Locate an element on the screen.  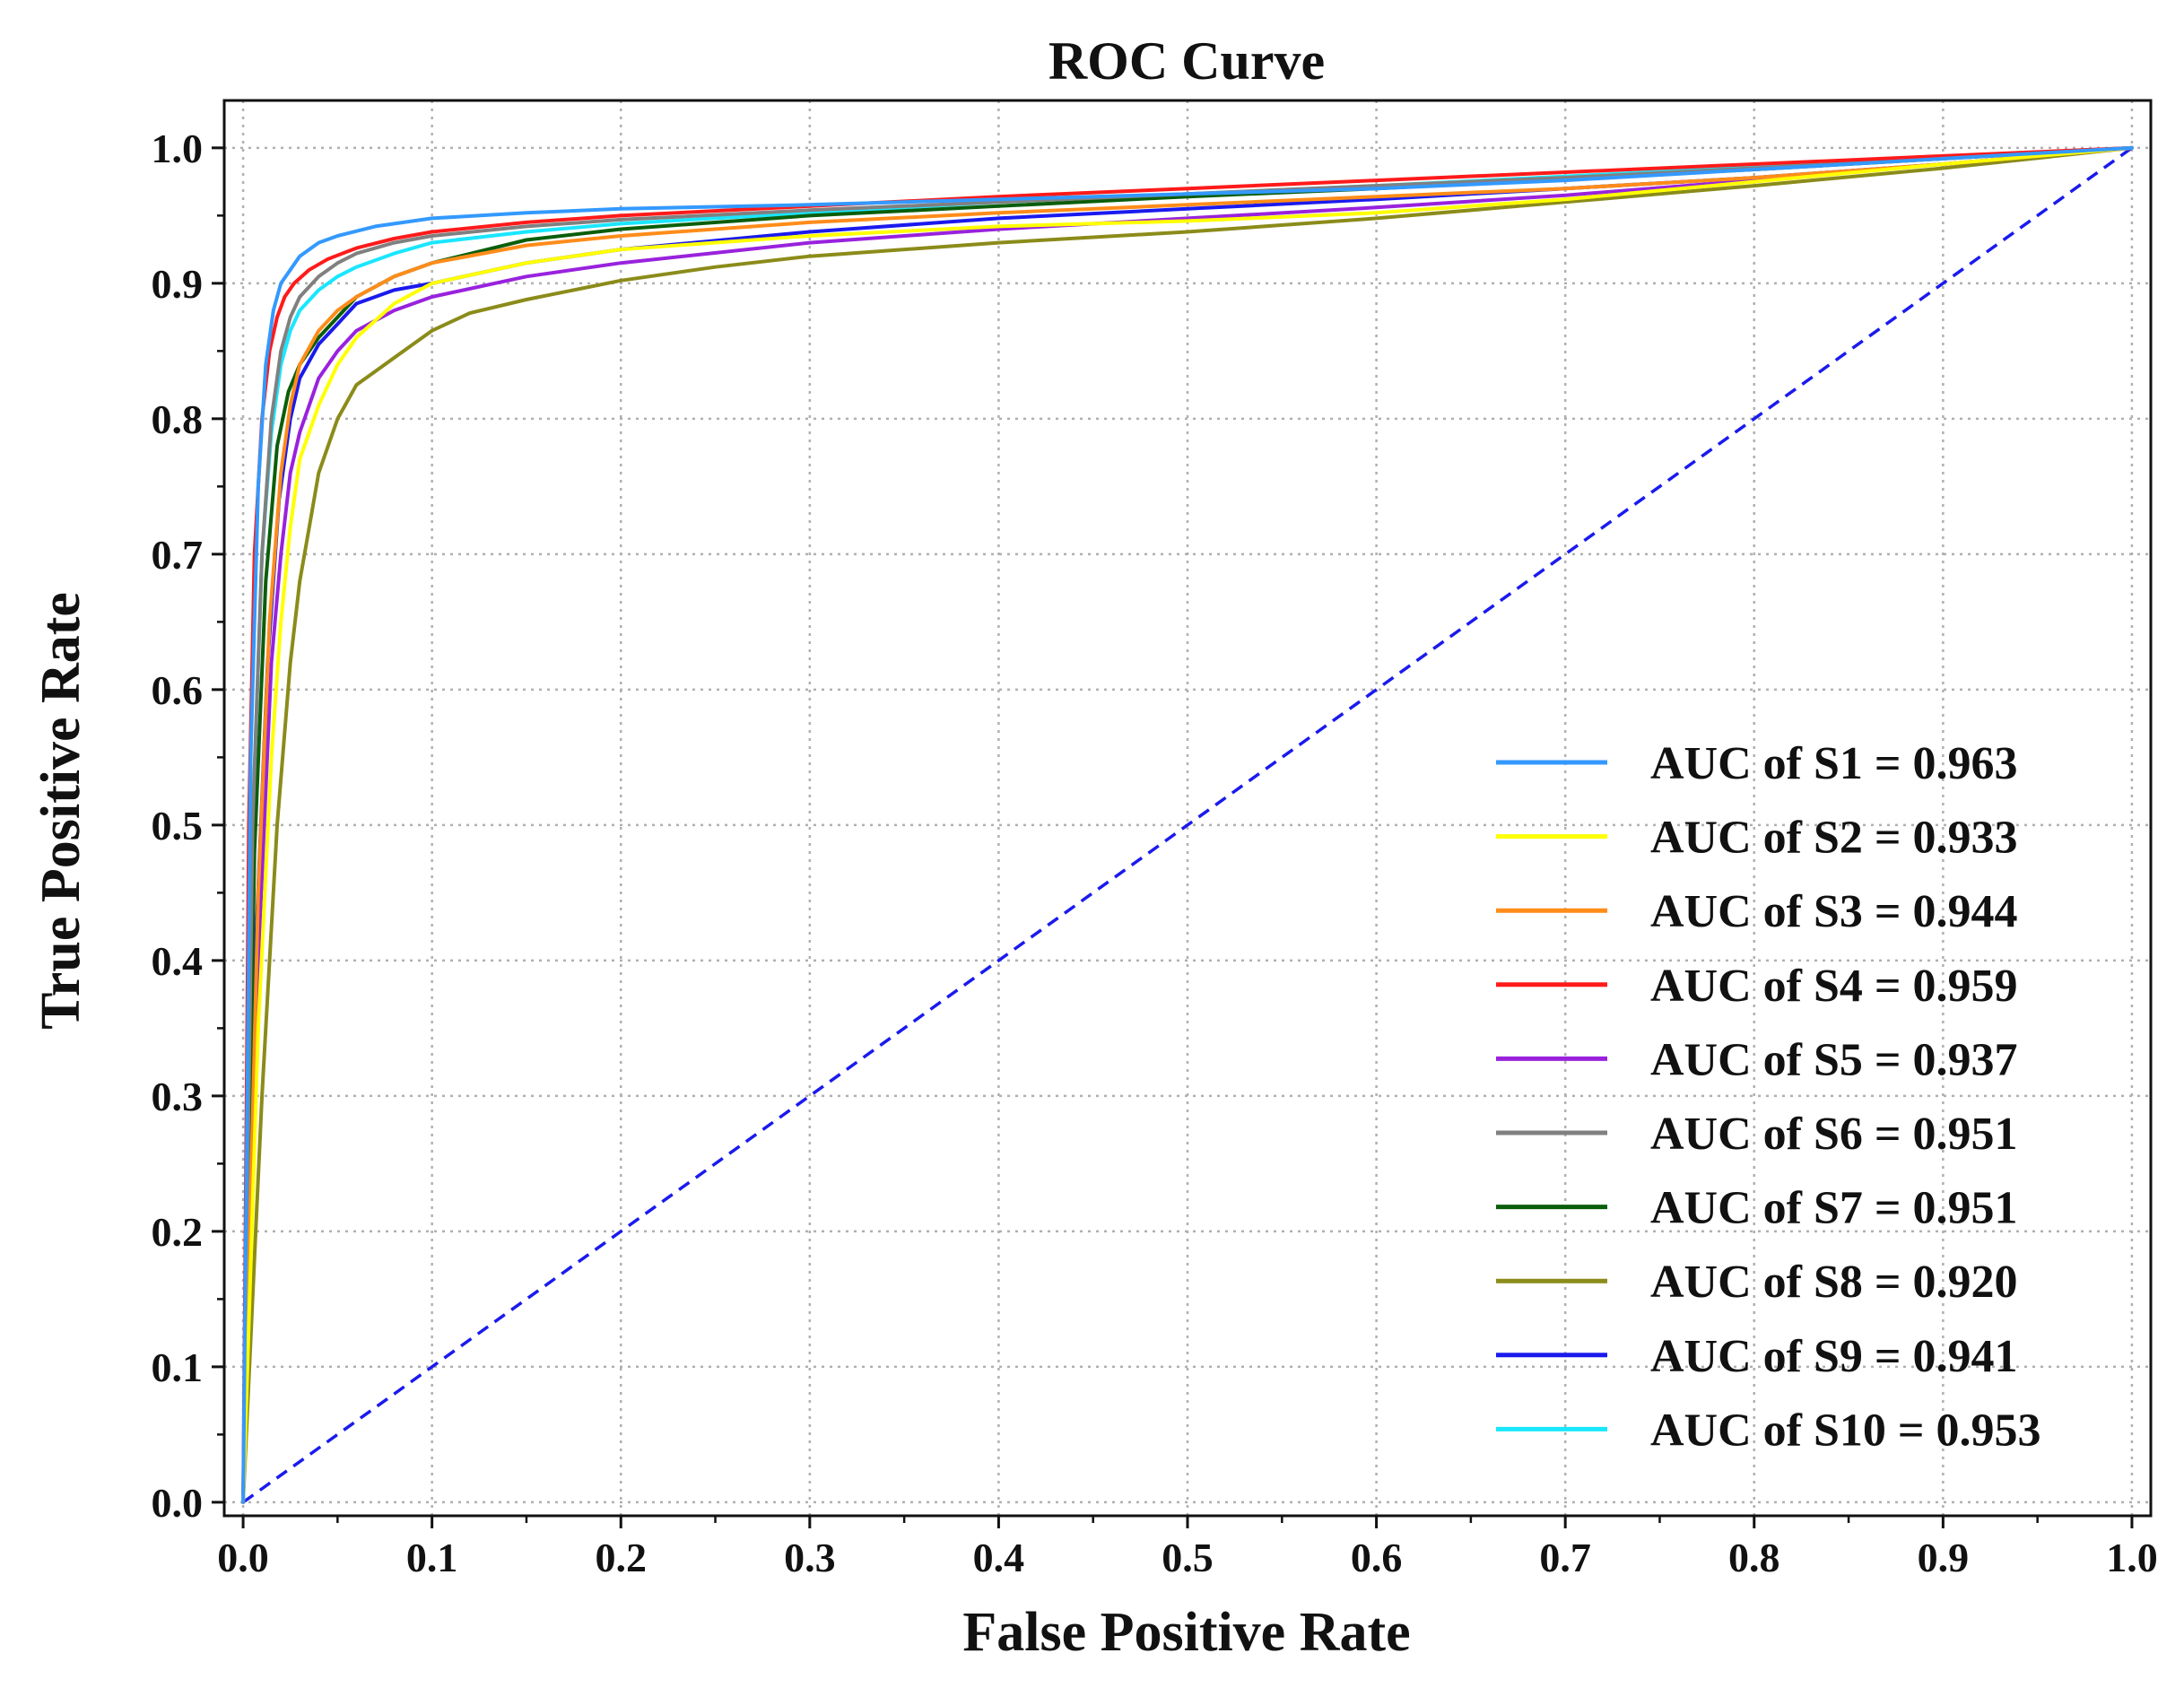
legend-label-s8: AUC of S8 = 0.920 is located at coordinates (1834, 1282).